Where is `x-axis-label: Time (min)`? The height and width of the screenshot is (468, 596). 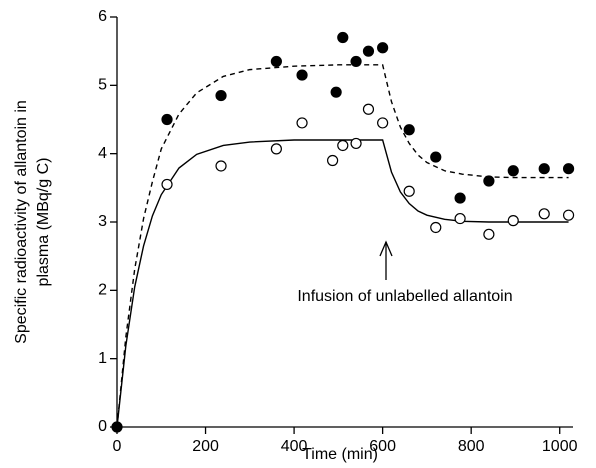 x-axis-label: Time (min) is located at coordinates (340, 454).